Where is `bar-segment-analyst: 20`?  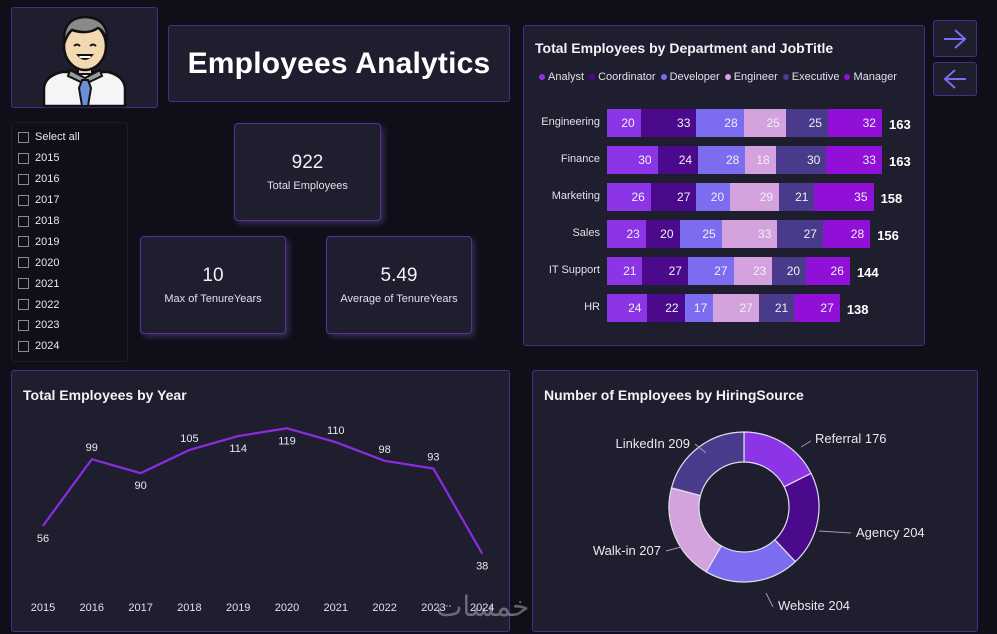 bar-segment-analyst: 20 is located at coordinates (624, 123).